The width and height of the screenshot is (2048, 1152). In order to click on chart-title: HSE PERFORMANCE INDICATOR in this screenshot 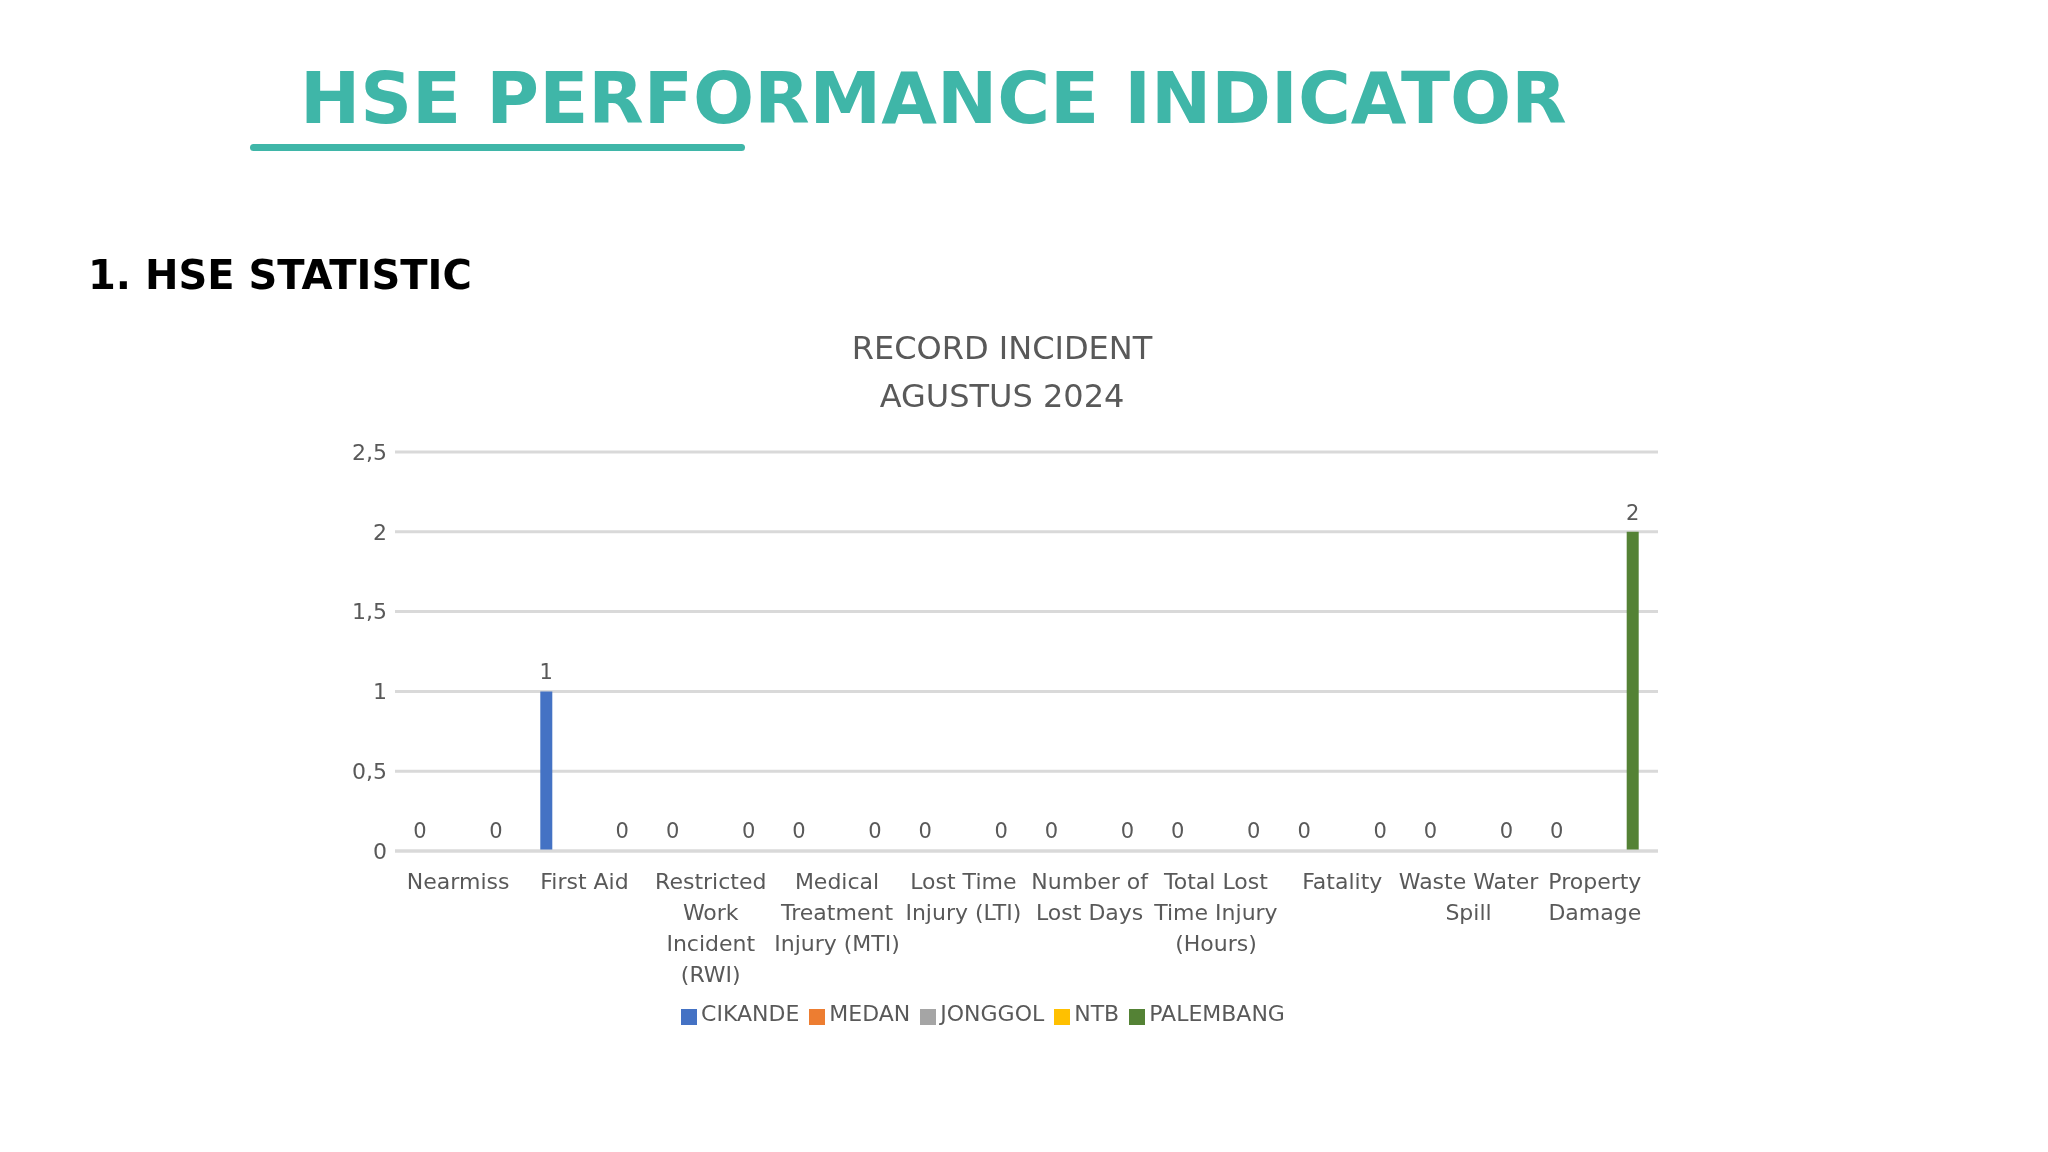, I will do `click(933, 98)`.